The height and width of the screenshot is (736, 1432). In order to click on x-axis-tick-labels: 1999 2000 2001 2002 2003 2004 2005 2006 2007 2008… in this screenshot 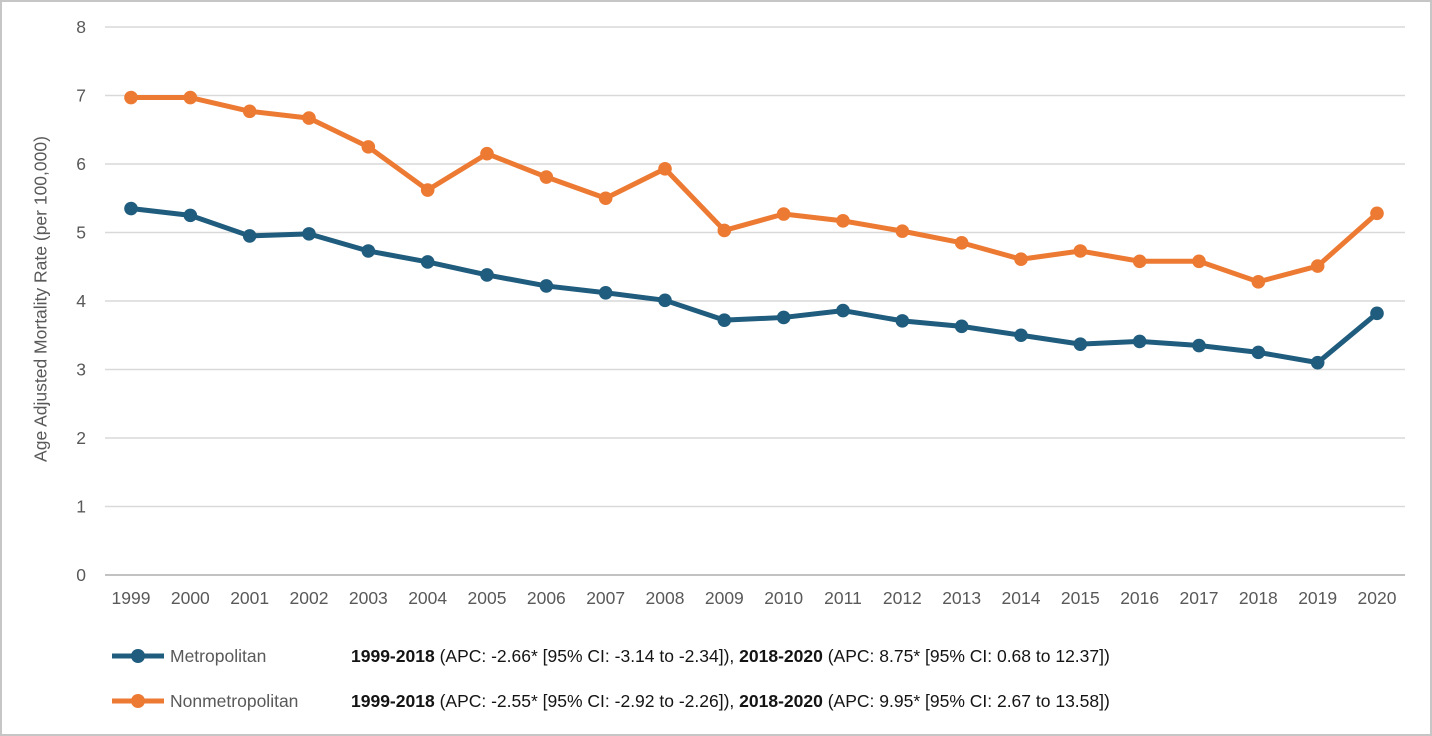, I will do `click(754, 598)`.